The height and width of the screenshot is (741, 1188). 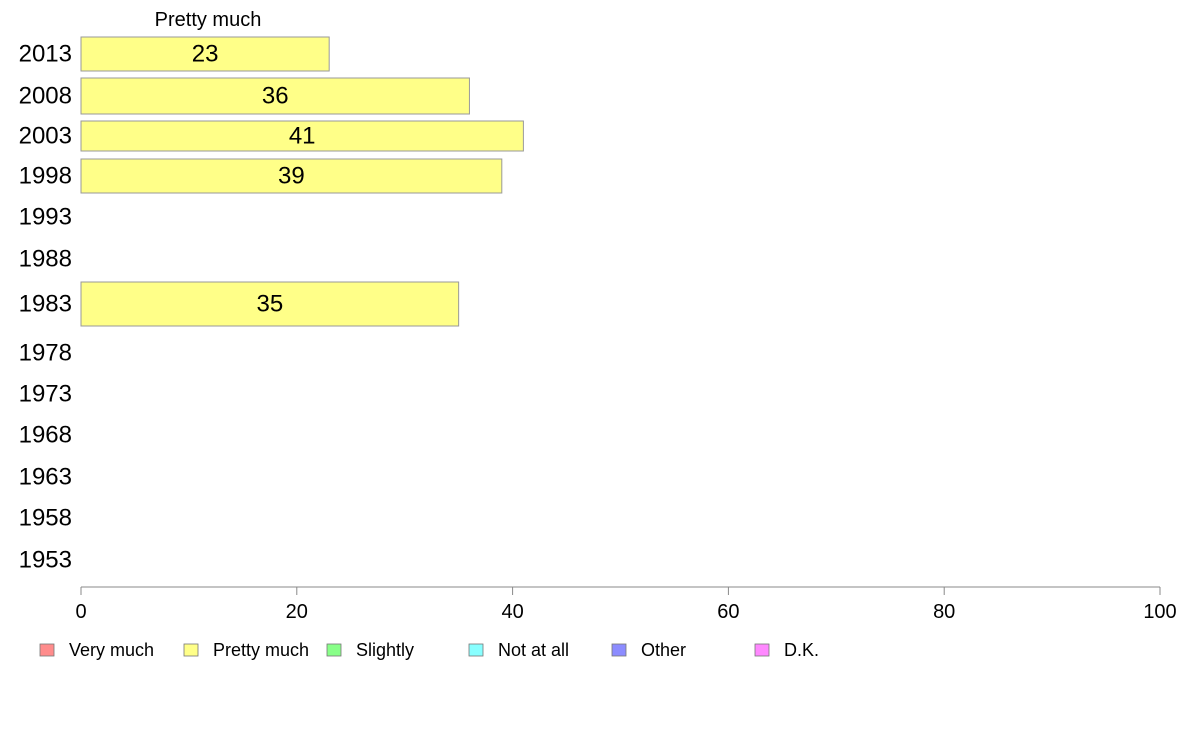 I want to click on x-tick-label: 40, so click(x=512, y=612).